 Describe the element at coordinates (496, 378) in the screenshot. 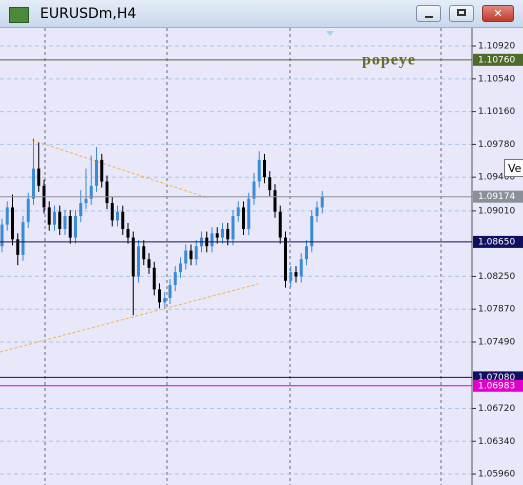

I see `price-level-label: 1.07080` at that location.